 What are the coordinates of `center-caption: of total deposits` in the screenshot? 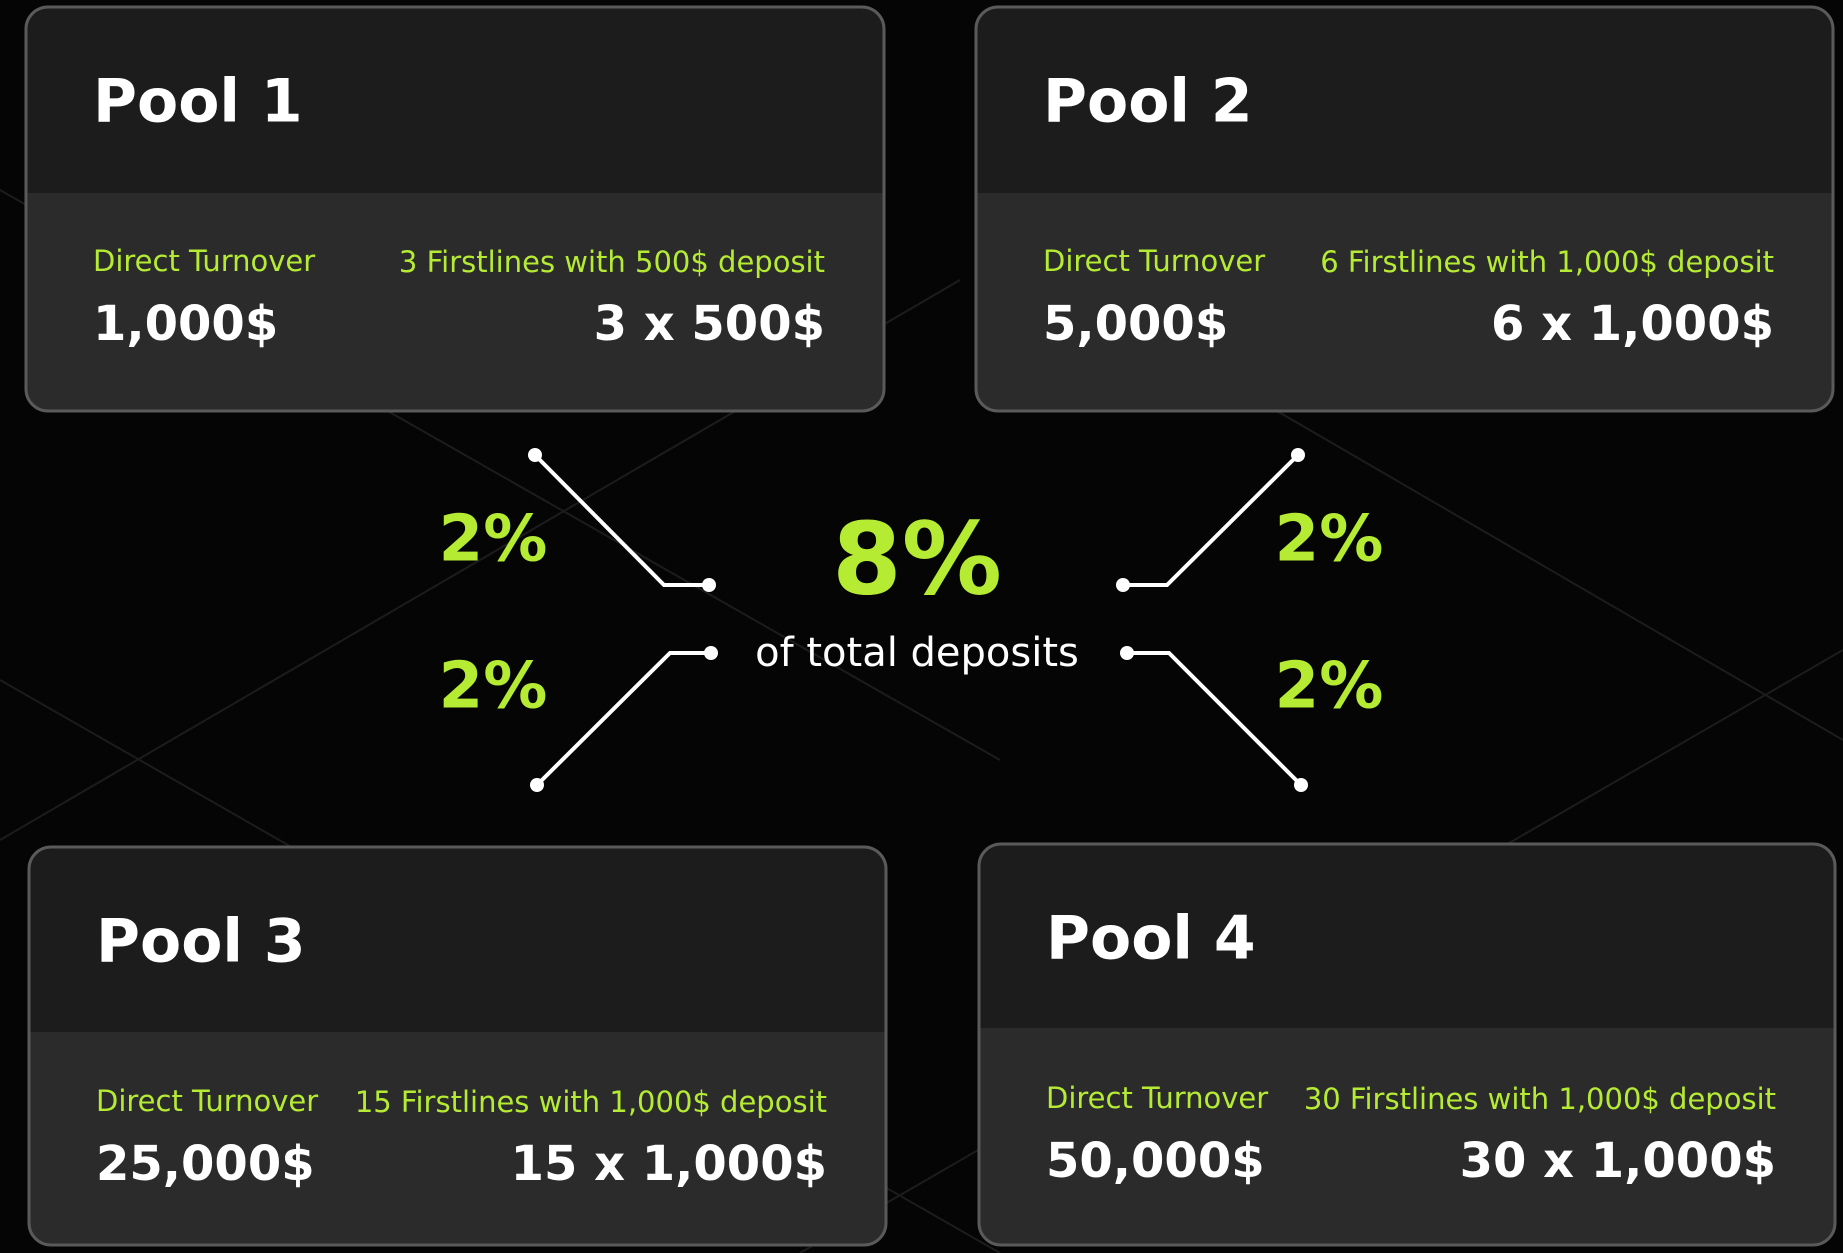 It's located at (917, 653).